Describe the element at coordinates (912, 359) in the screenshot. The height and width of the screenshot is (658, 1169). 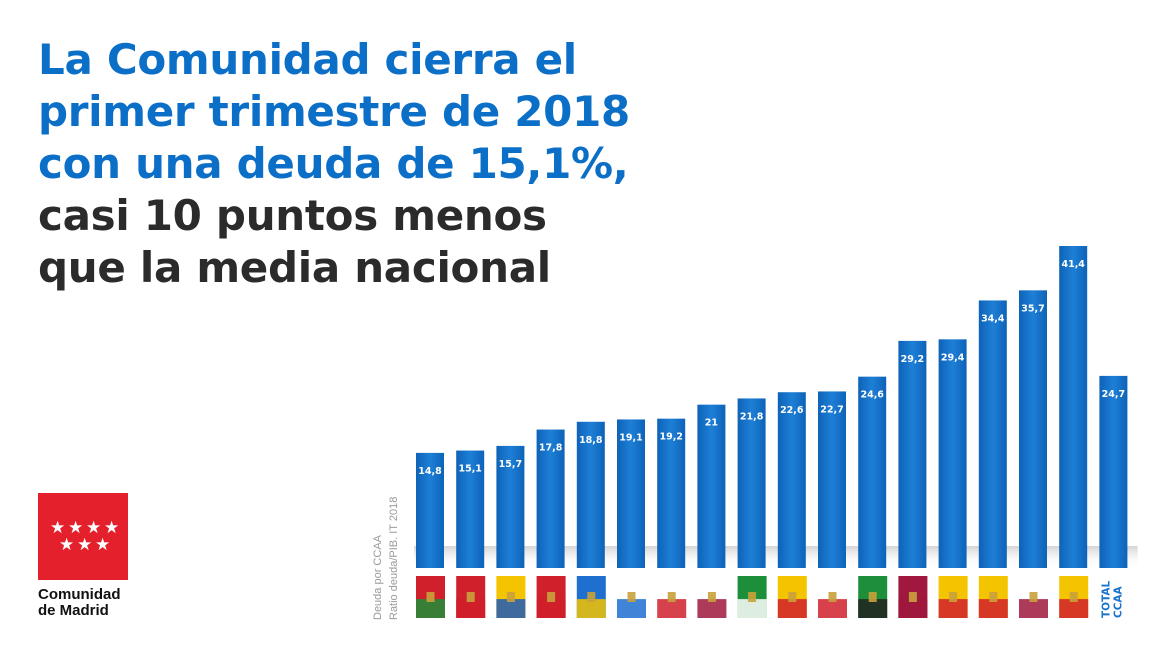
I see `bar-value-label: 29,2` at that location.